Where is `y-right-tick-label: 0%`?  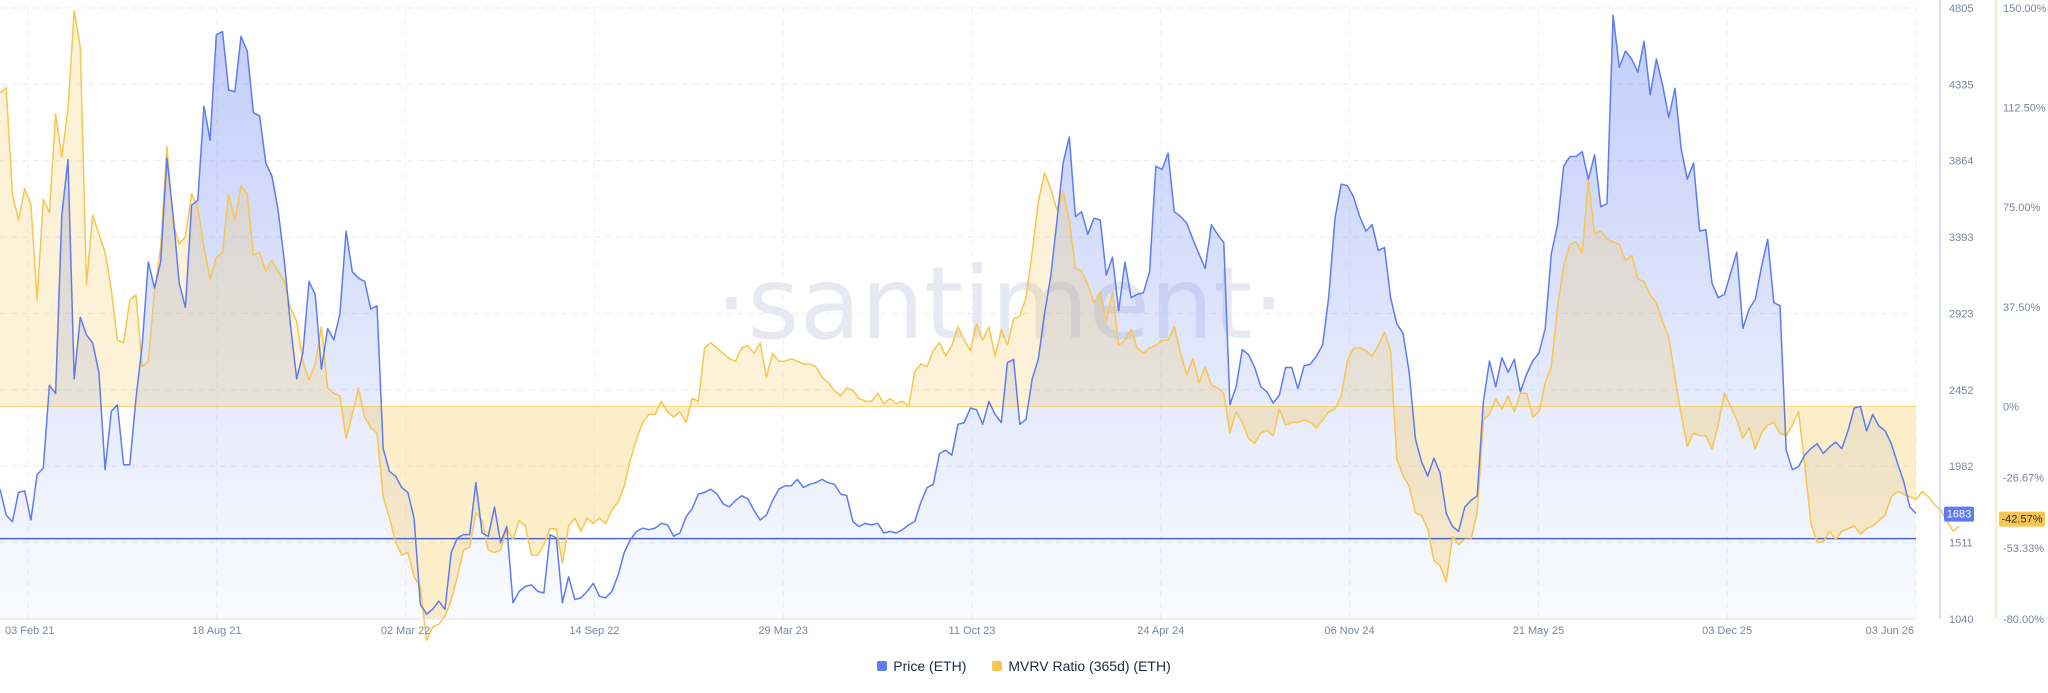 y-right-tick-label: 0% is located at coordinates (2011, 407).